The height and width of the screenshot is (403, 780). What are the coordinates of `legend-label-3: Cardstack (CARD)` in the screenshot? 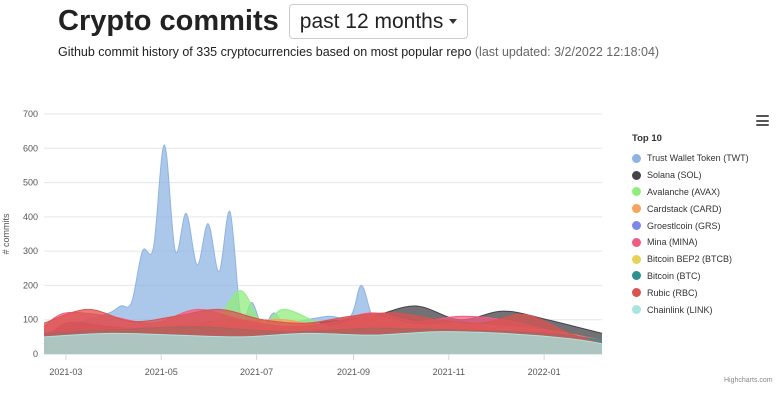 It's located at (684, 208).